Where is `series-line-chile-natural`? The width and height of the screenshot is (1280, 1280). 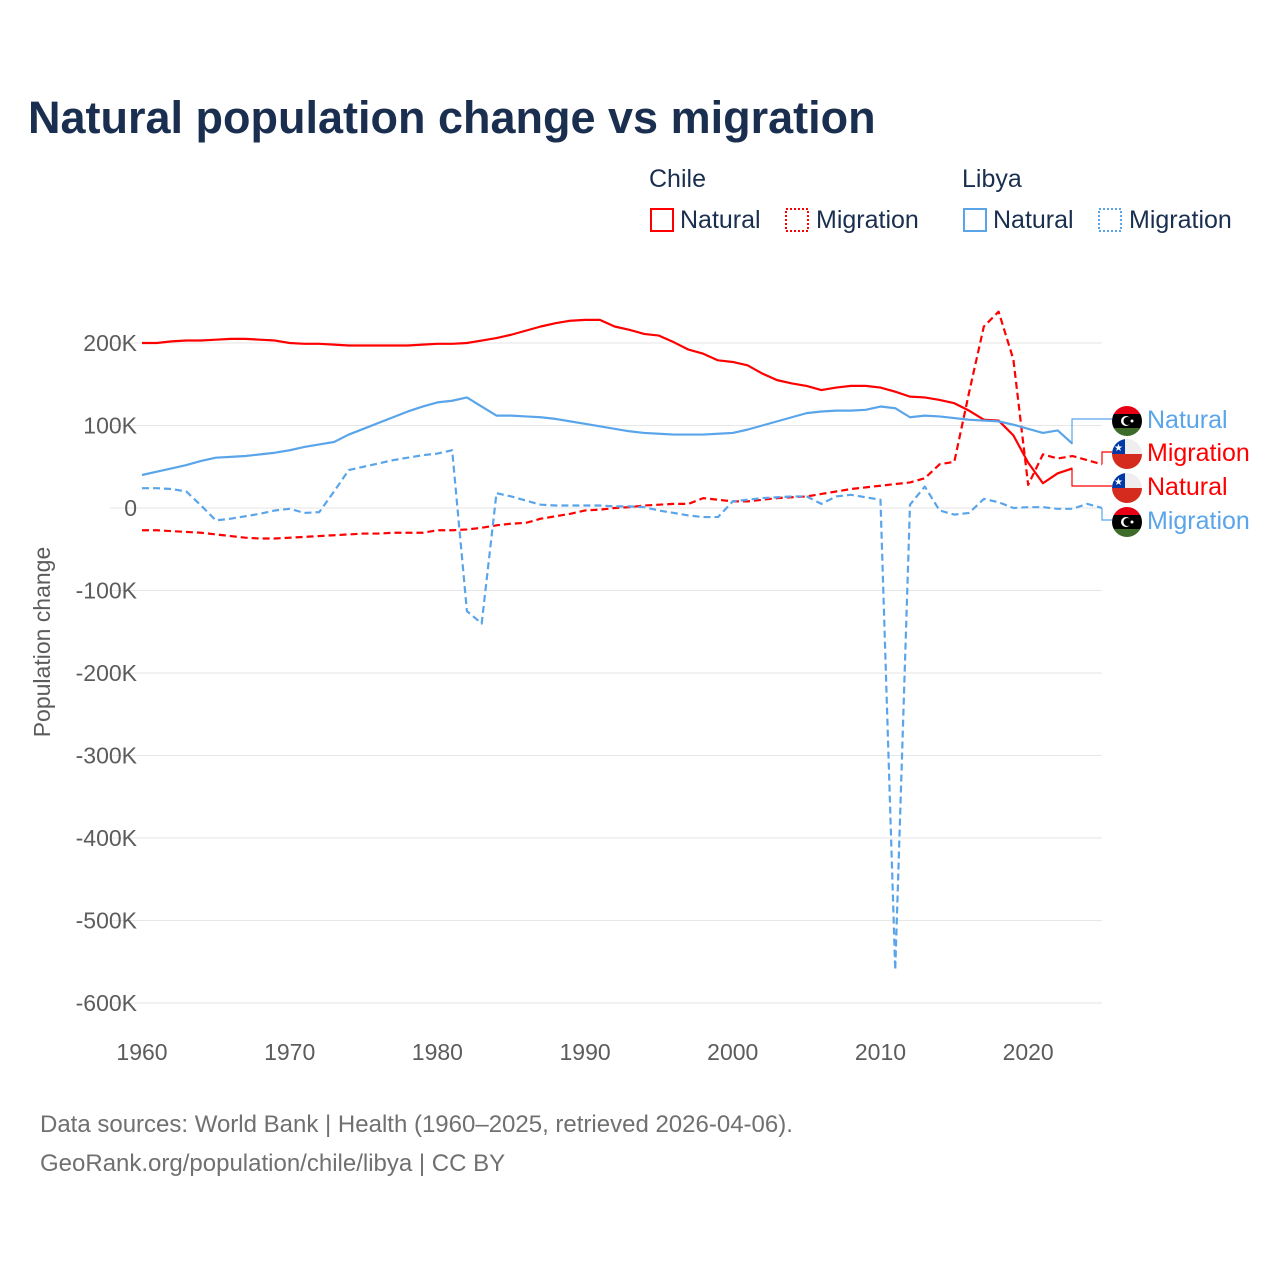 series-line-chile-natural is located at coordinates (607, 401).